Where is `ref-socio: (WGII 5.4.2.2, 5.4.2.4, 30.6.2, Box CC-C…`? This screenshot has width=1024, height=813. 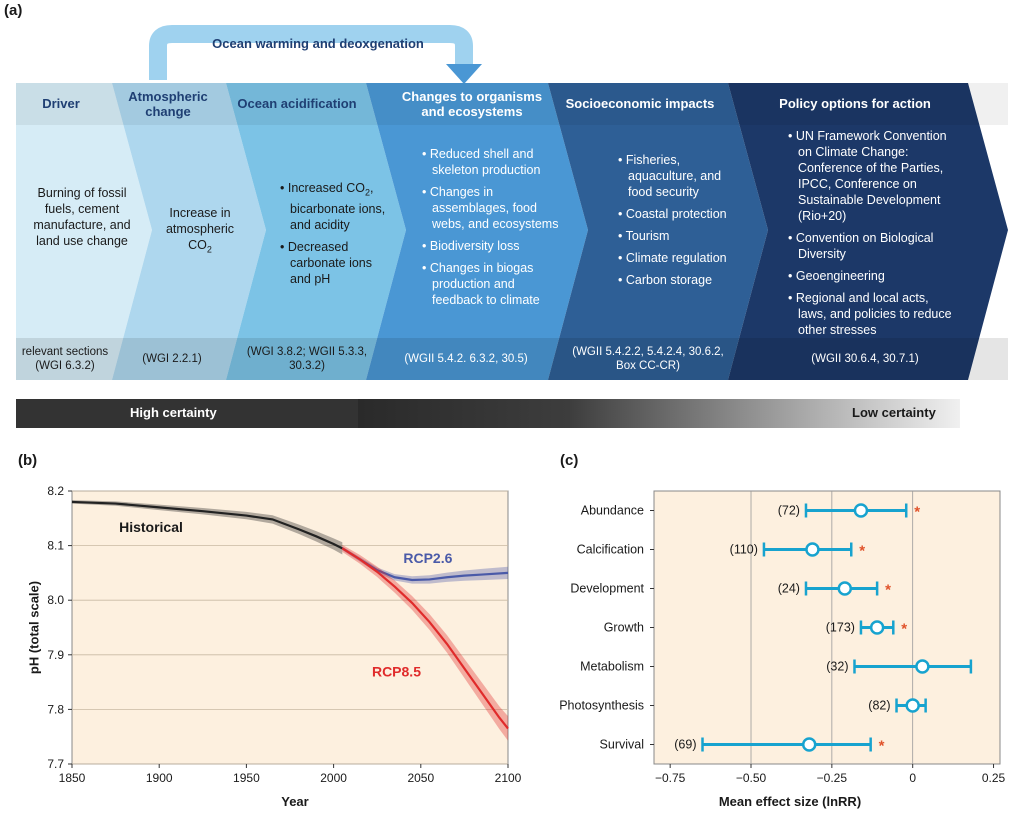 ref-socio: (WGII 5.4.2.2, 5.4.2.4, 30.6.2, Box CC-C… is located at coordinates (648, 359).